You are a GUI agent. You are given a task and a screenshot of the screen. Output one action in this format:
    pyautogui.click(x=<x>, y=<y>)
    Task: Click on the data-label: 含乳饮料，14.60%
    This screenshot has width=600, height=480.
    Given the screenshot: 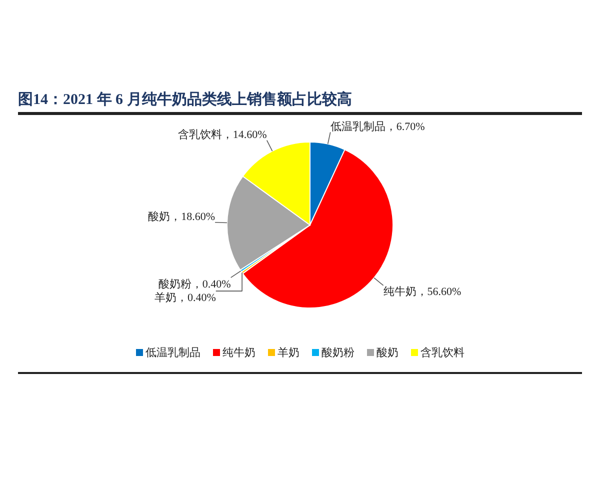 What is the action you would take?
    pyautogui.click(x=222, y=134)
    